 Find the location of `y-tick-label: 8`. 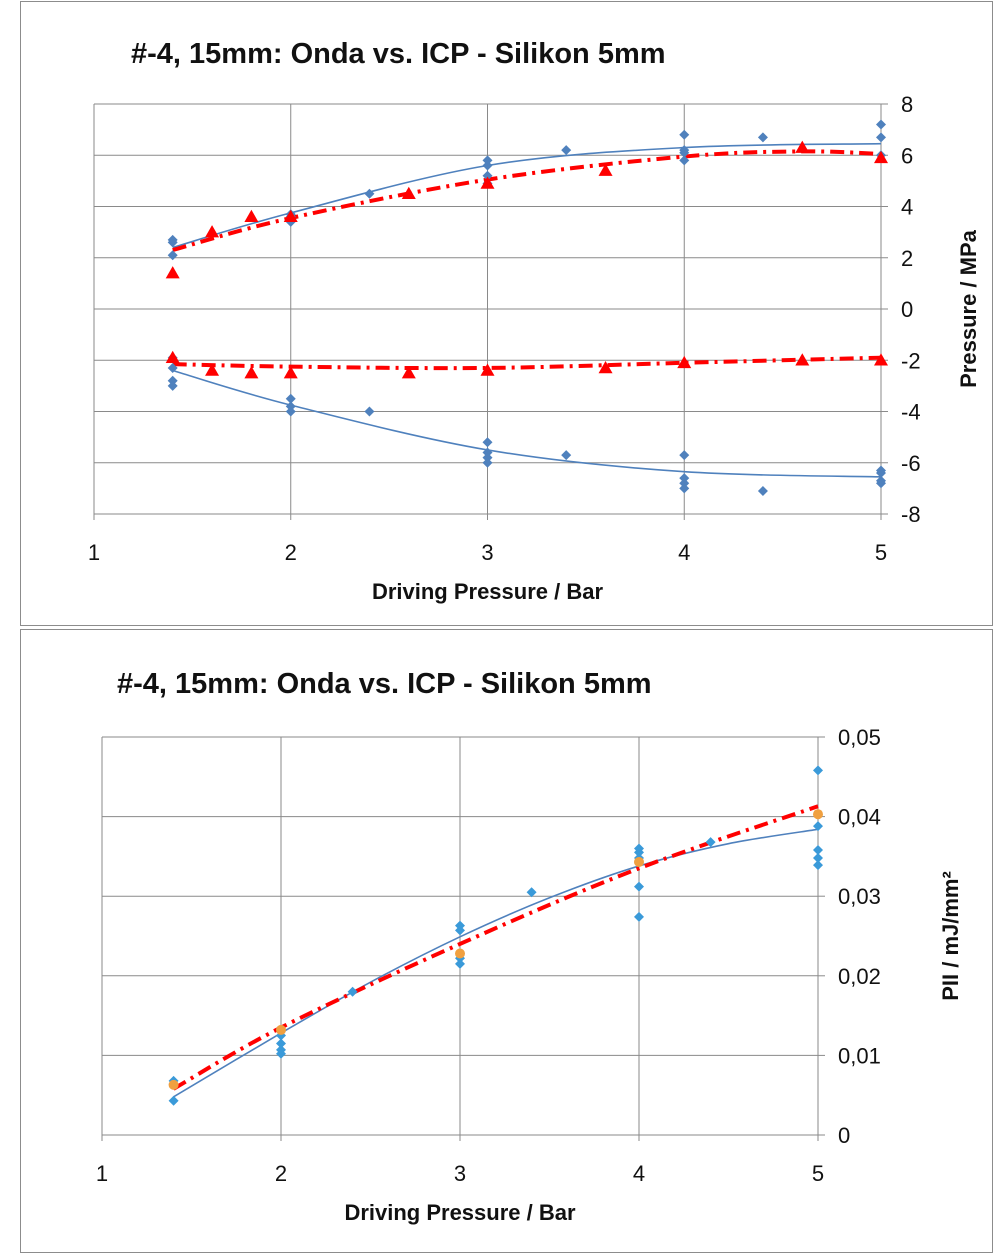

y-tick-label: 8 is located at coordinates (907, 104).